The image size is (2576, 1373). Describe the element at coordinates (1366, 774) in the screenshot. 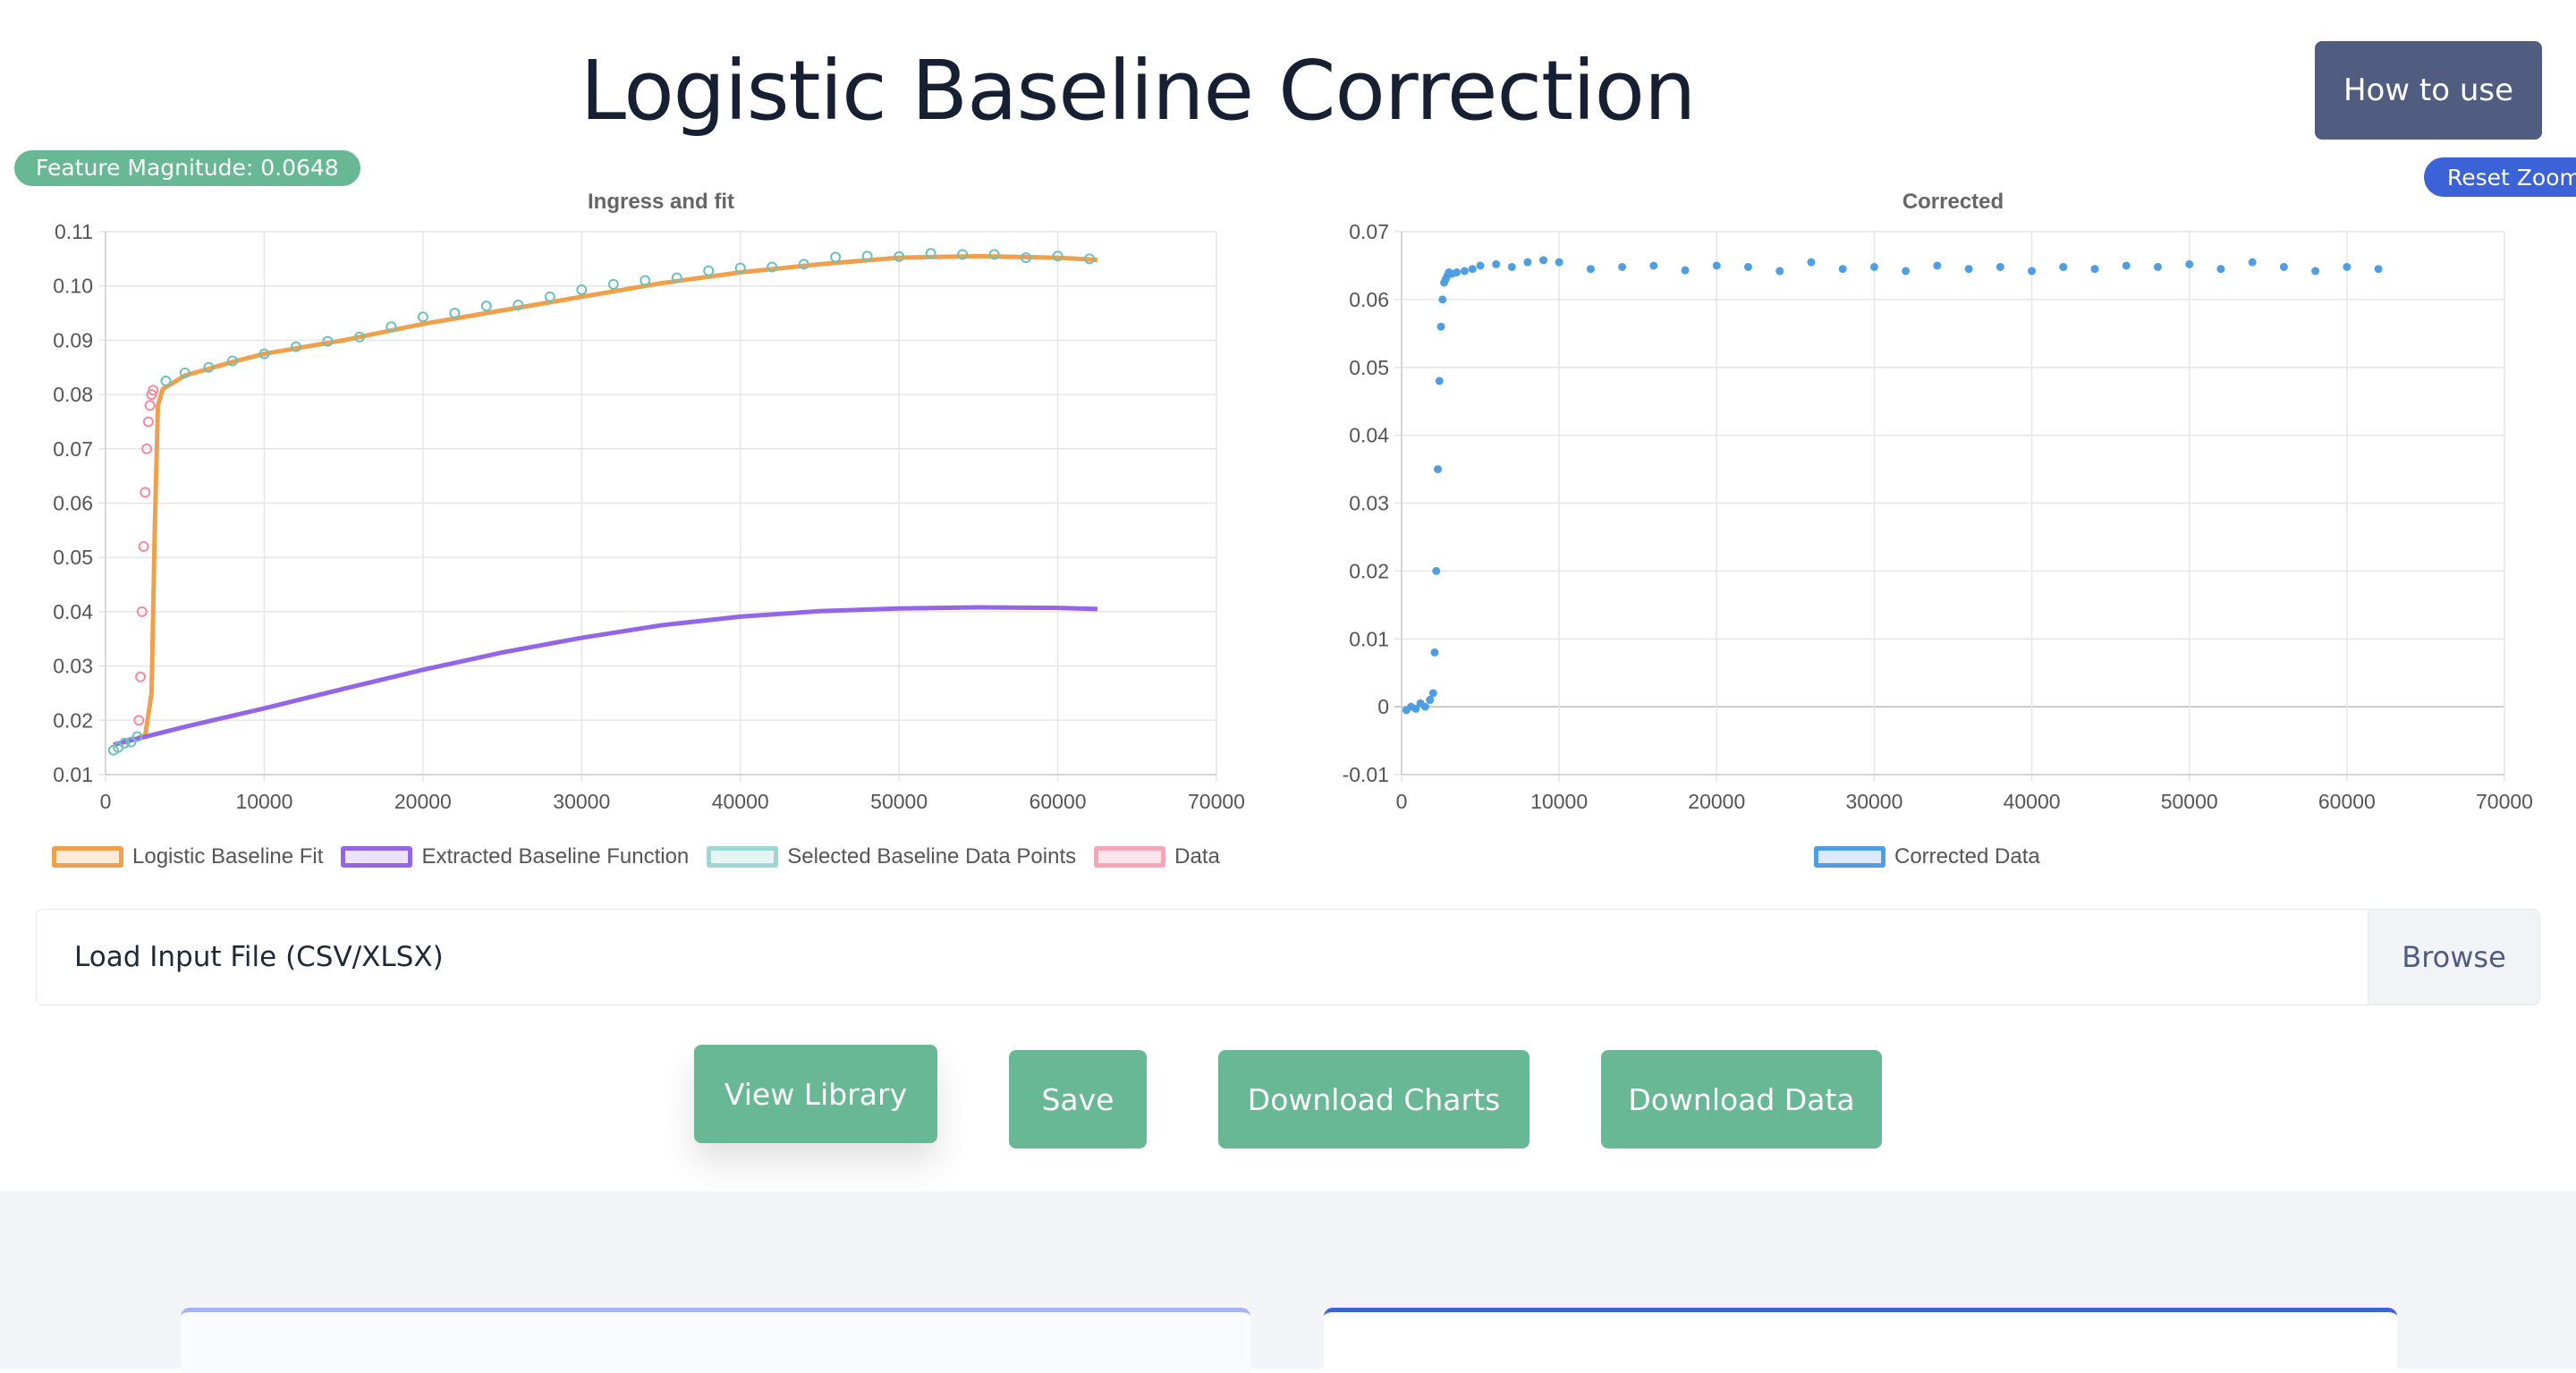

I see `y-tick-label: -0.01` at that location.